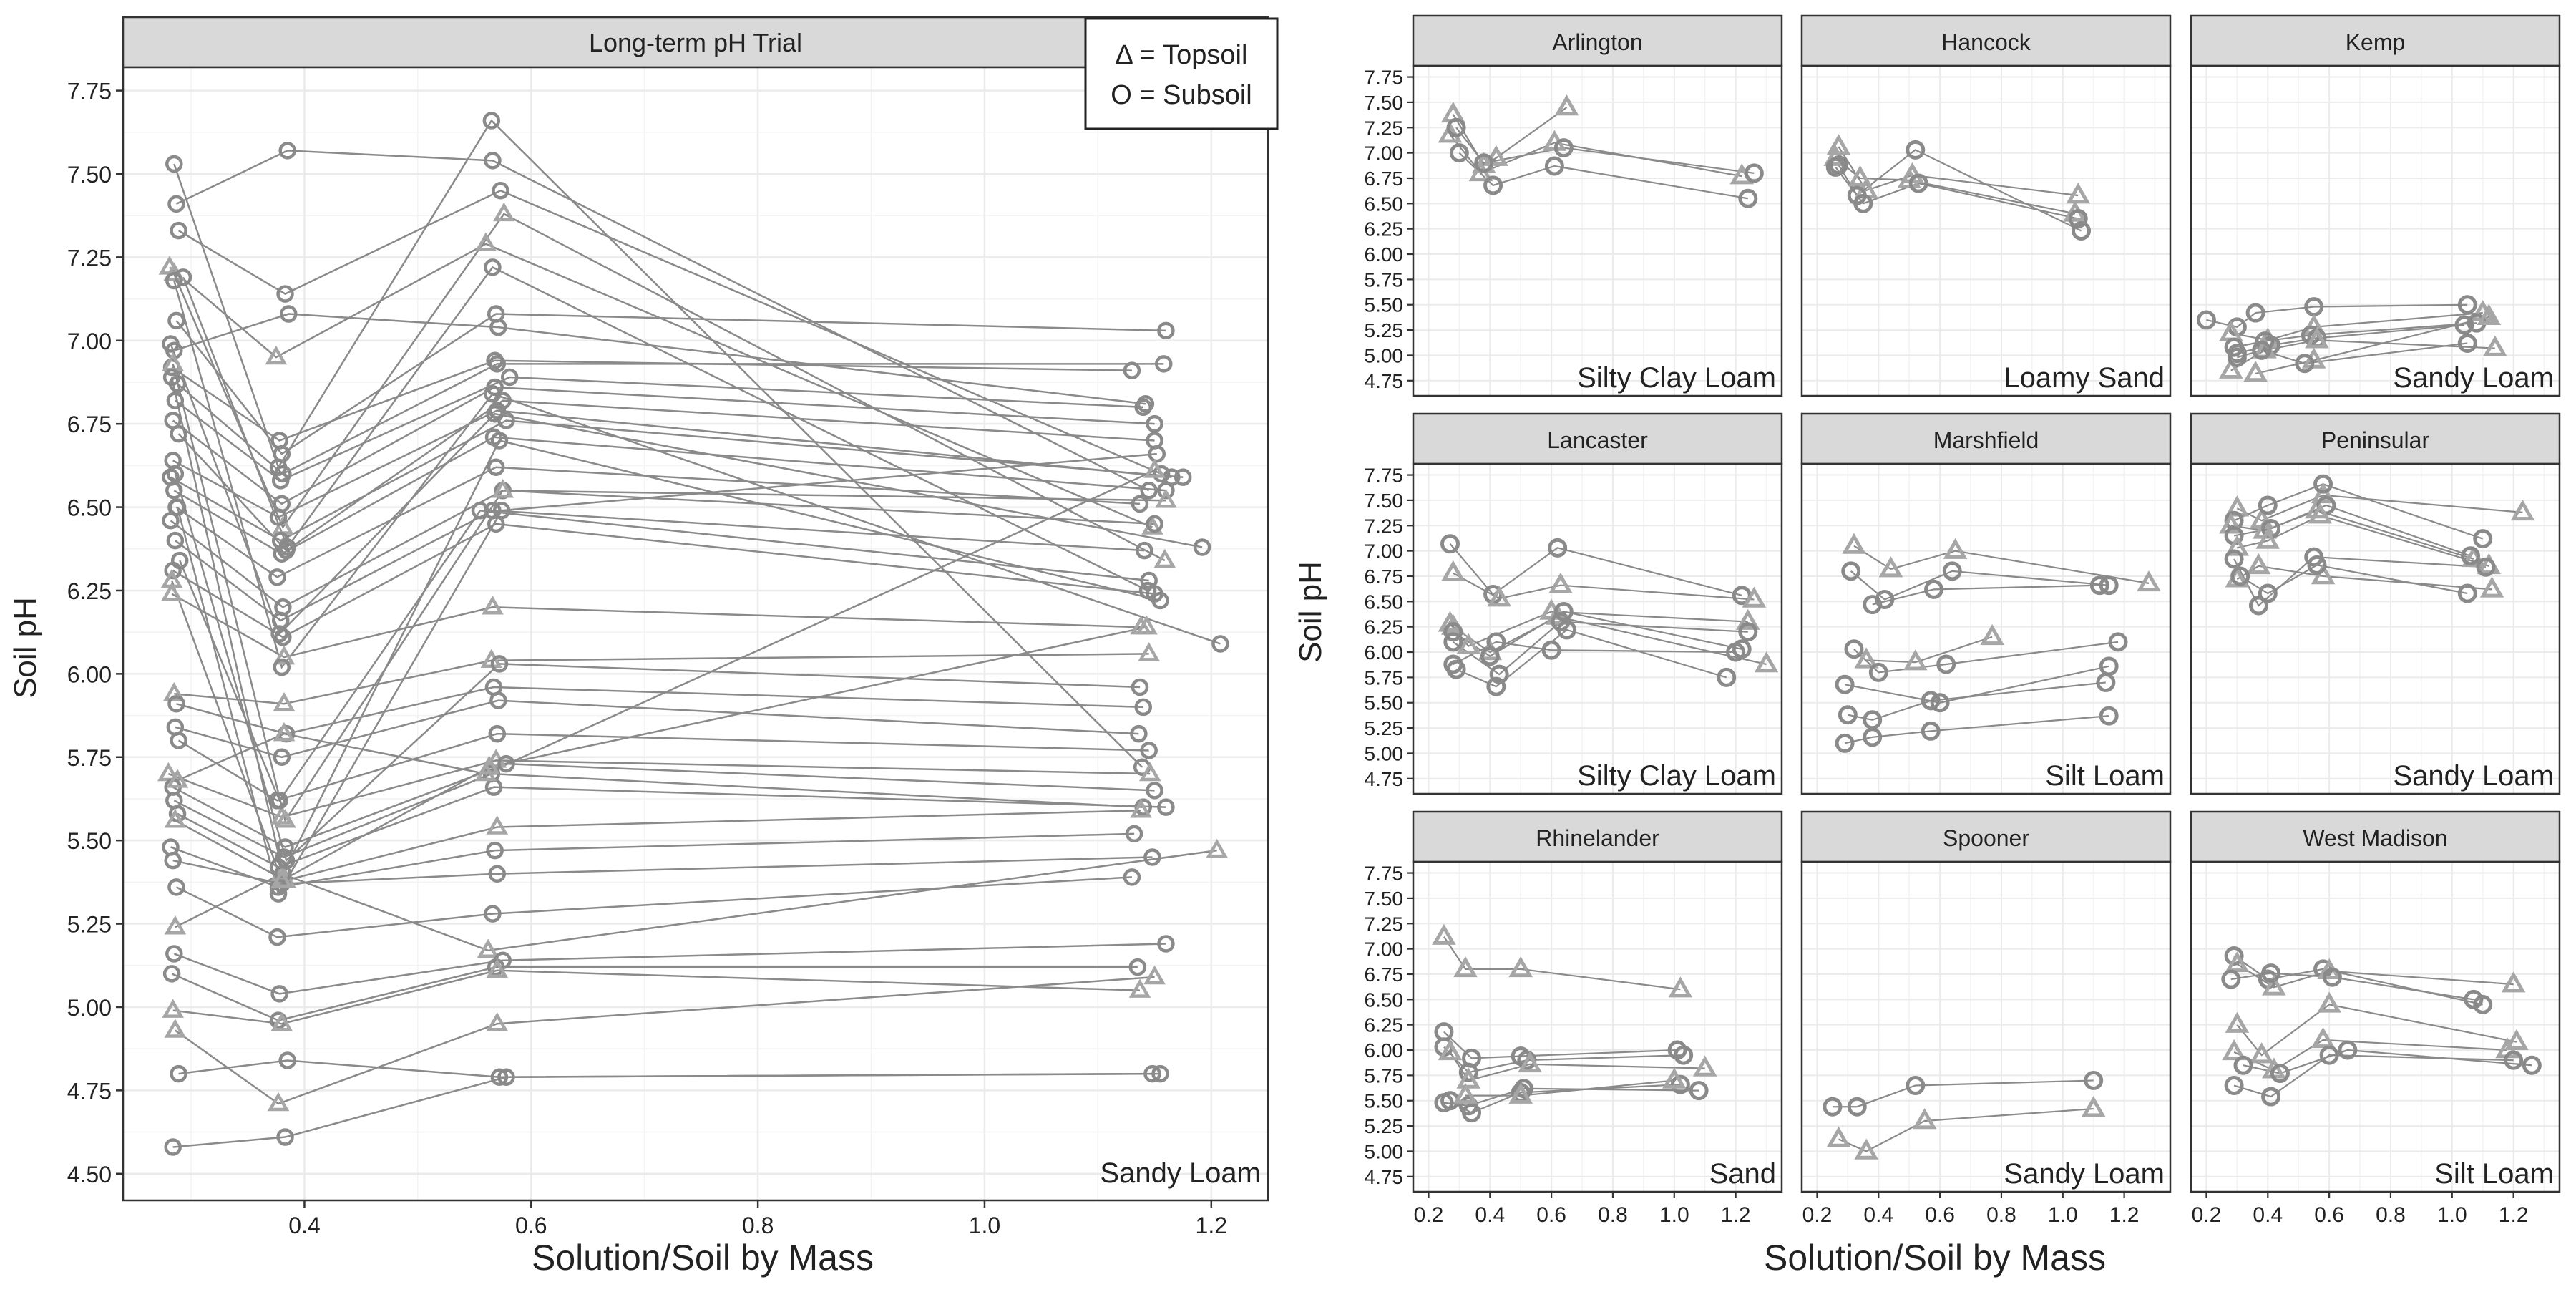  What do you see at coordinates (1429, 1215) in the screenshot?
I see `facet-x-tick-label: 0.2` at bounding box center [1429, 1215].